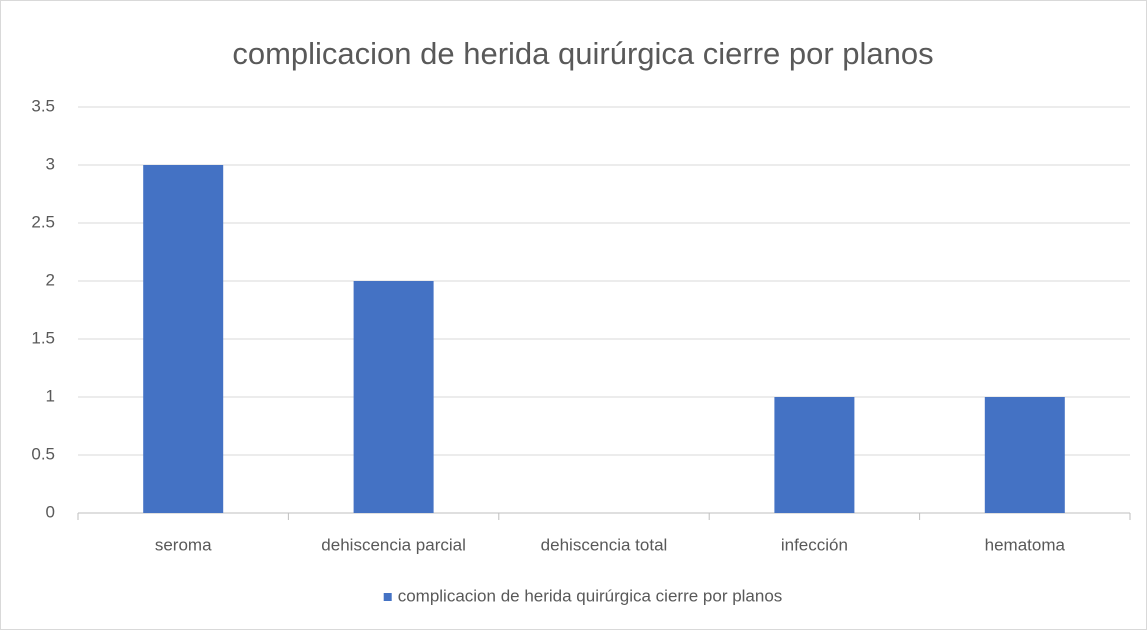  Describe the element at coordinates (393, 544) in the screenshot. I see `x-tick-label: dehiscencia parcial` at that location.